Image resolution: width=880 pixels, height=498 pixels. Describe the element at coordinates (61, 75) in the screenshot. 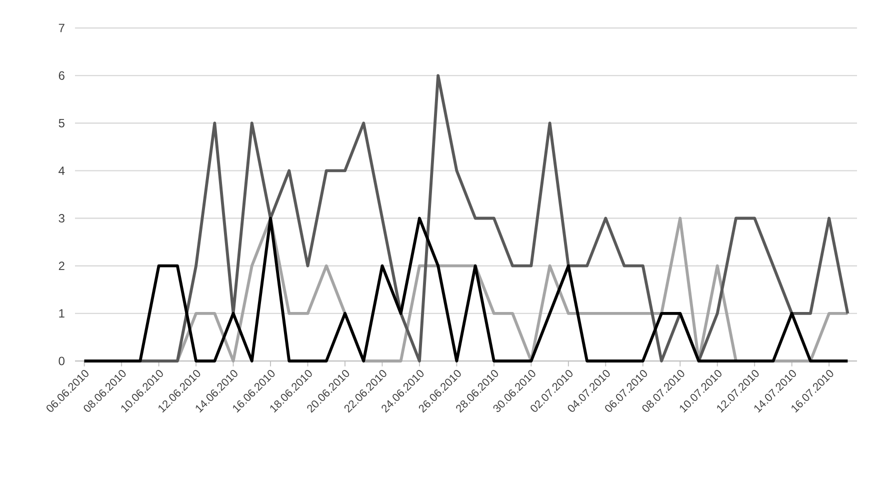

I see `y-tick-label: 6` at that location.